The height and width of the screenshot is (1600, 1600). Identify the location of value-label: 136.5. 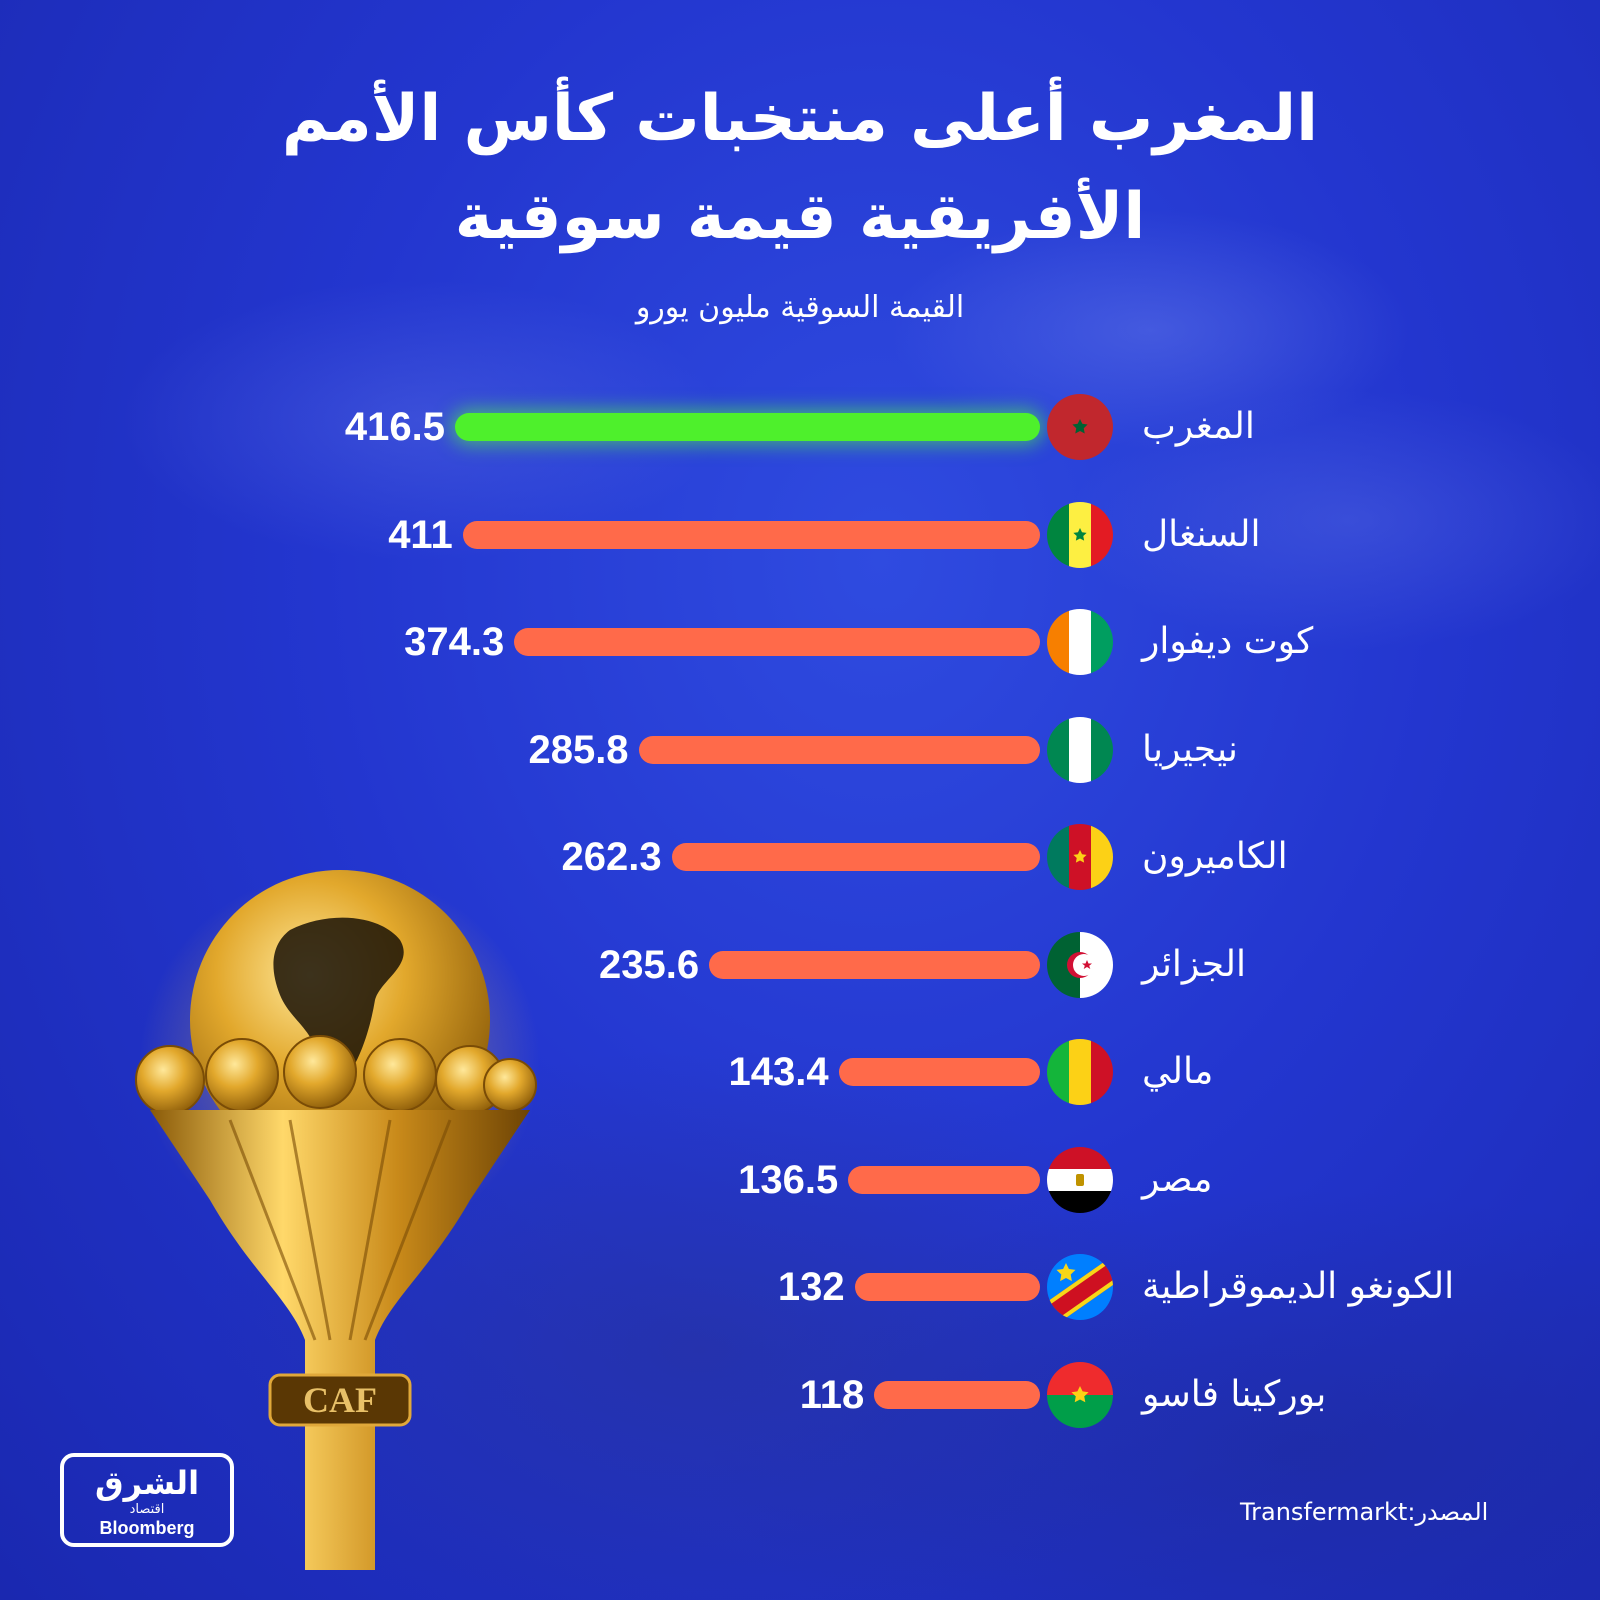
(788, 1179).